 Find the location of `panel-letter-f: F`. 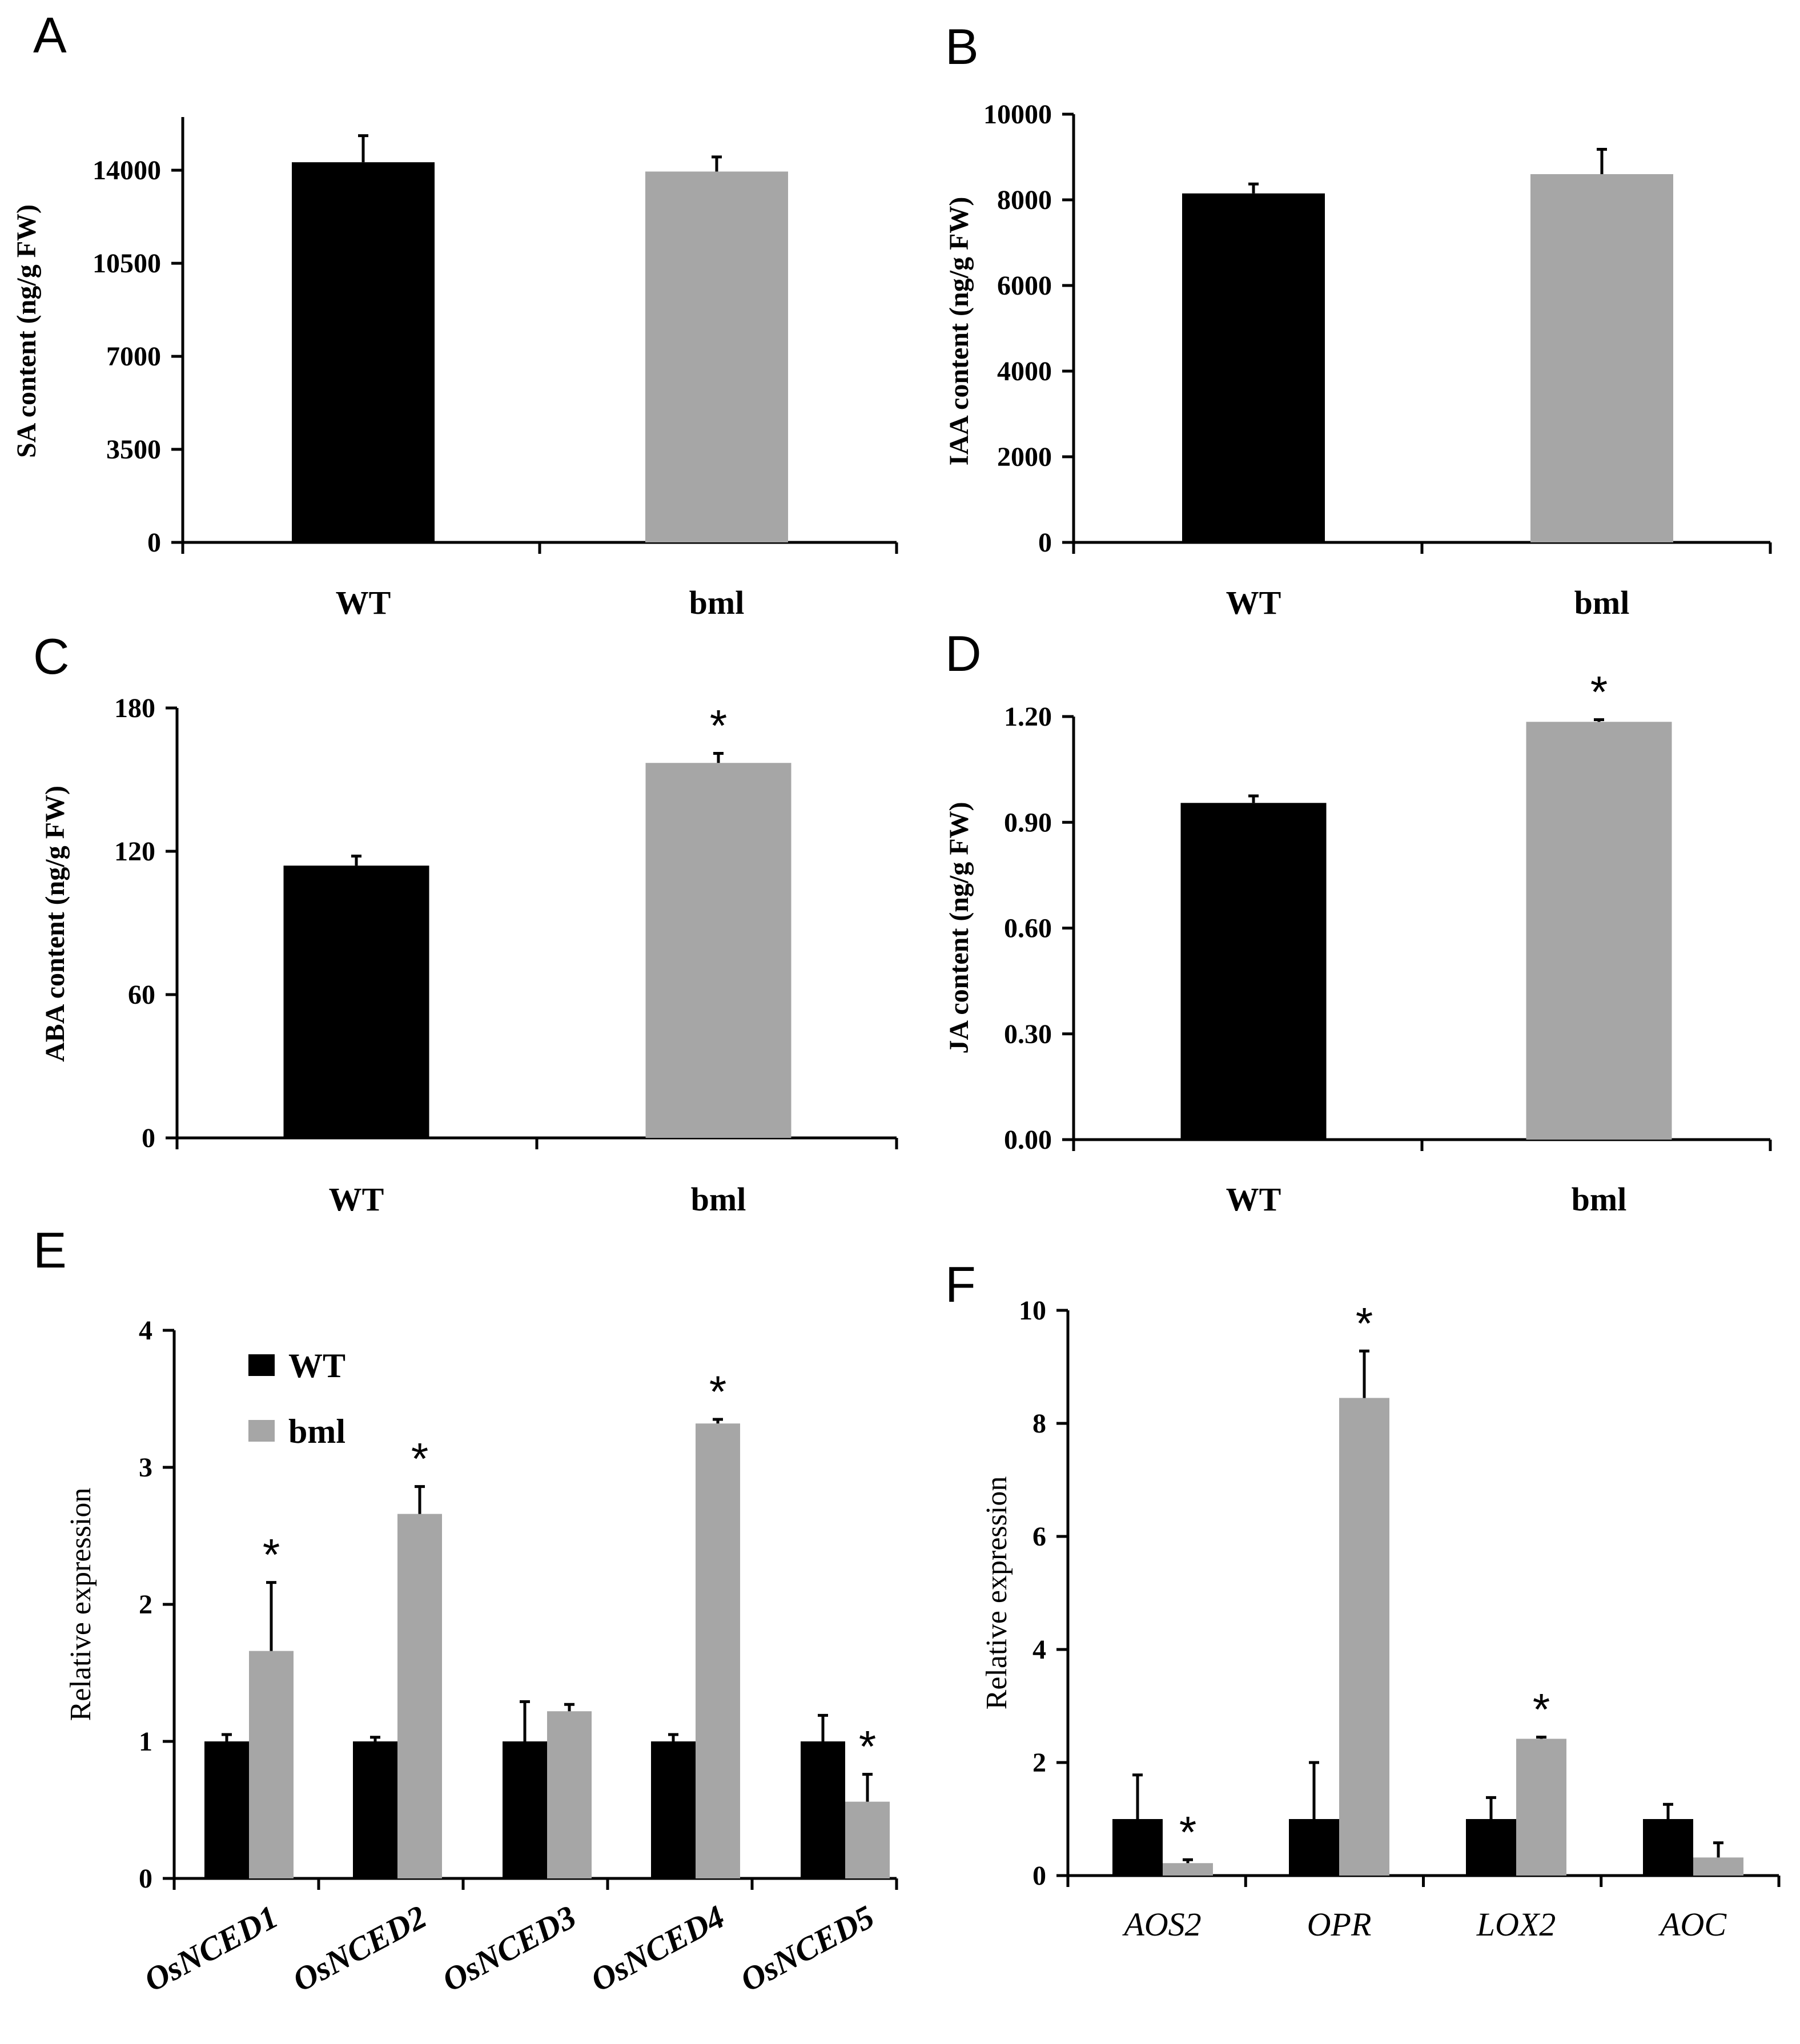

panel-letter-f: F is located at coordinates (960, 1284).